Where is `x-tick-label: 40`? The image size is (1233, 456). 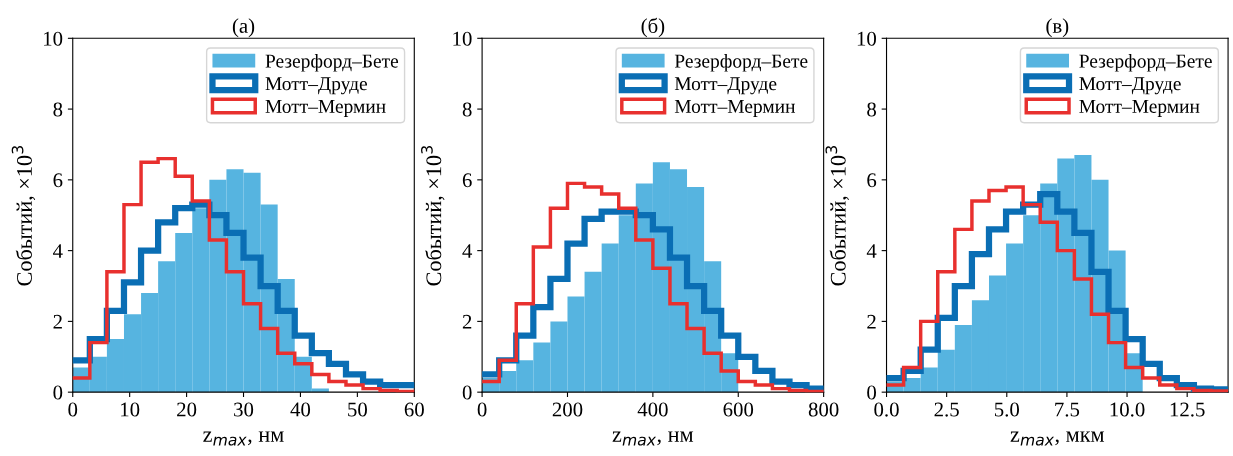 x-tick-label: 40 is located at coordinates (300, 409).